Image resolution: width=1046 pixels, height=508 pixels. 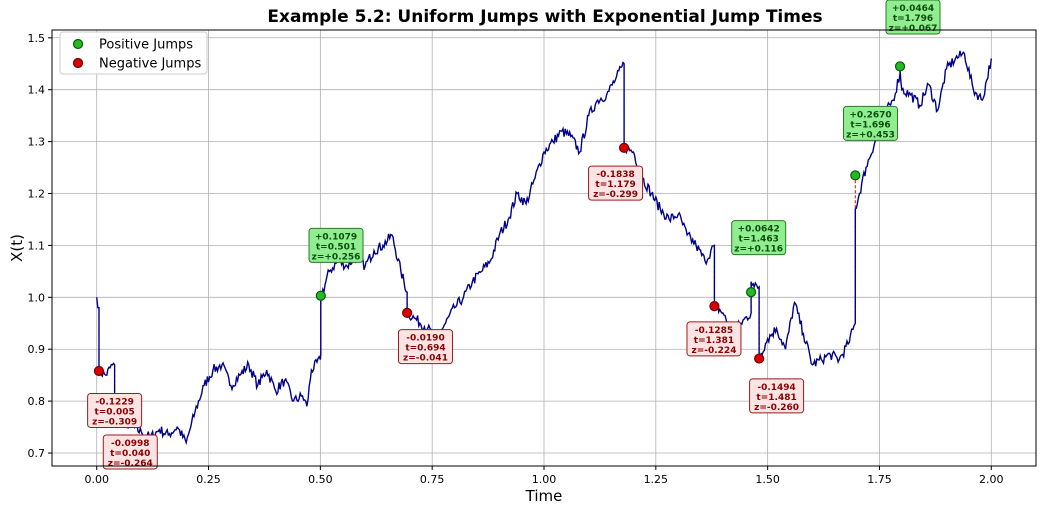 I want to click on jump-annotation-text: -0.1494, so click(x=776, y=388).